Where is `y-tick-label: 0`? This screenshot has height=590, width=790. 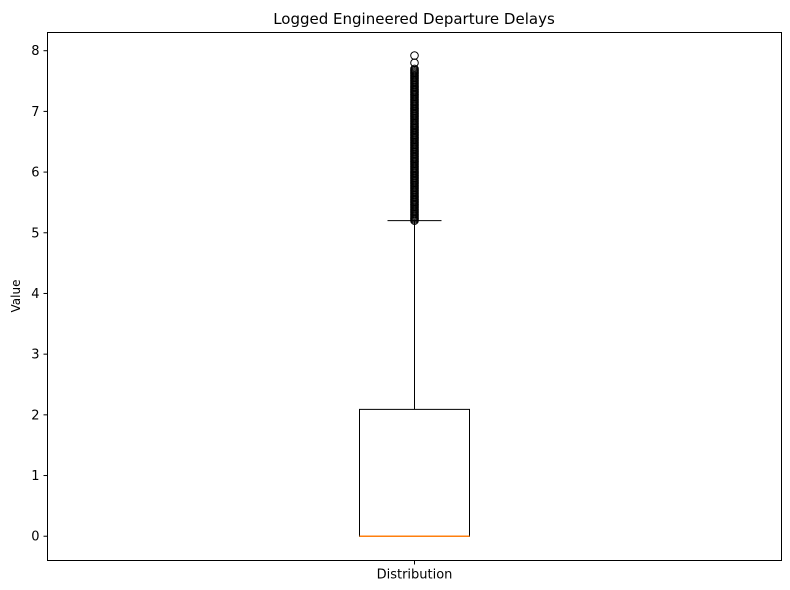
y-tick-label: 0 is located at coordinates (35, 537).